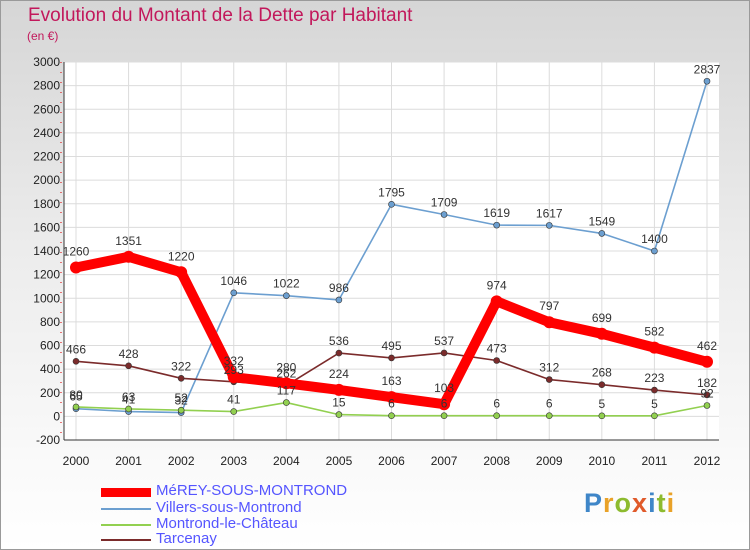 The image size is (750, 550). Describe the element at coordinates (46, 86) in the screenshot. I see `y-tick-label: 2800` at that location.